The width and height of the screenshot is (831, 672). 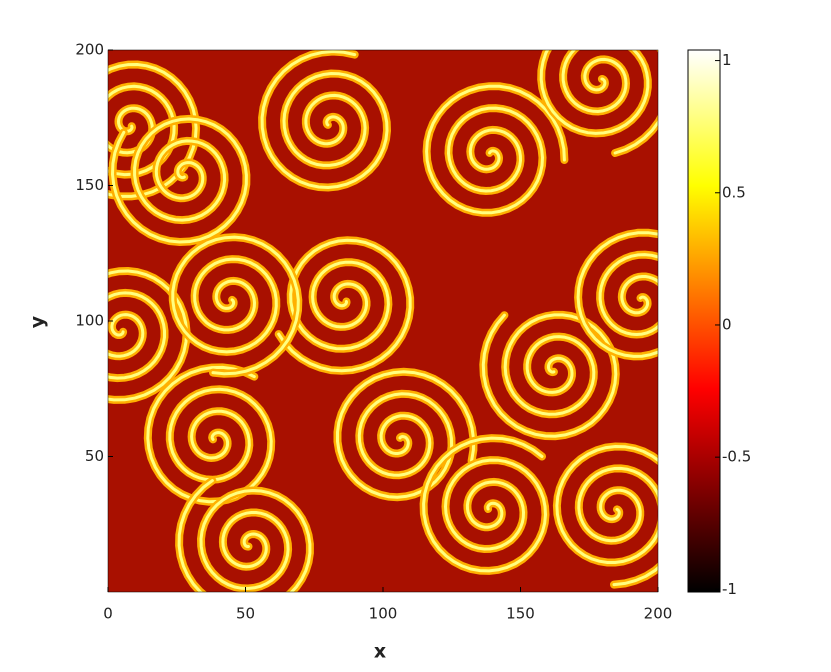 What do you see at coordinates (520, 614) in the screenshot?
I see `x-tick-label: 150` at bounding box center [520, 614].